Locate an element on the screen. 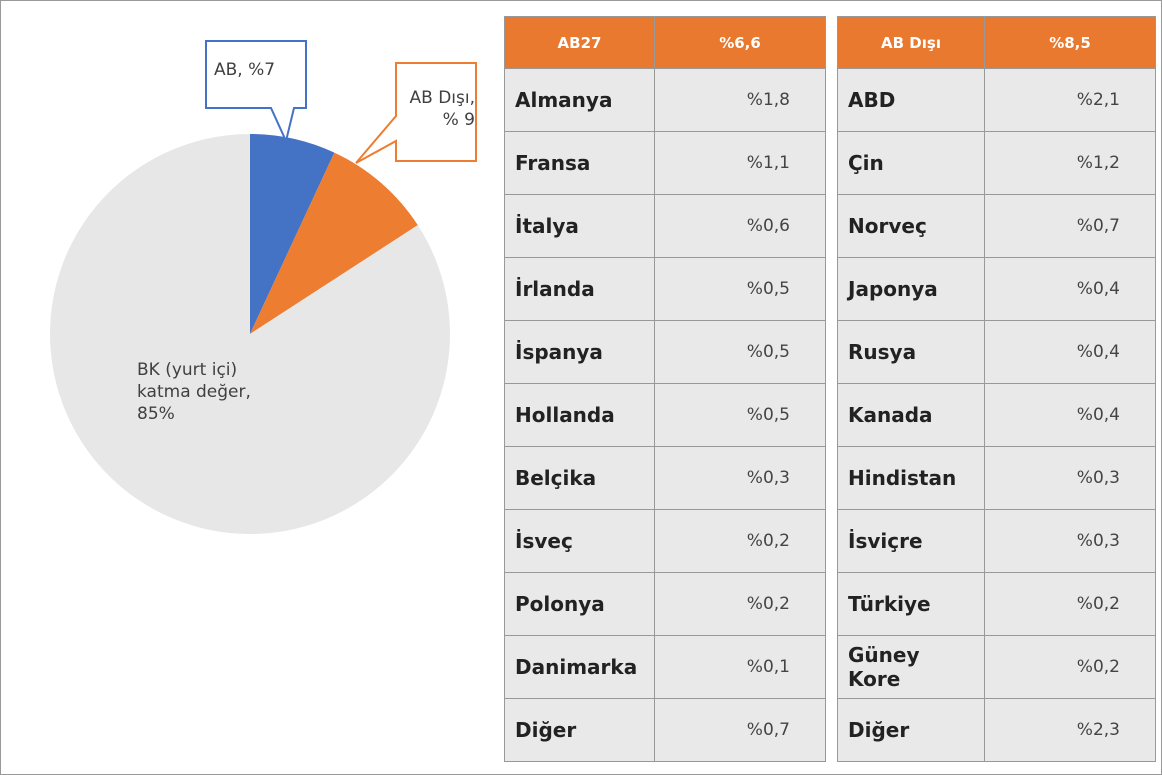  row: İspanya %0,5 is located at coordinates (665, 352).